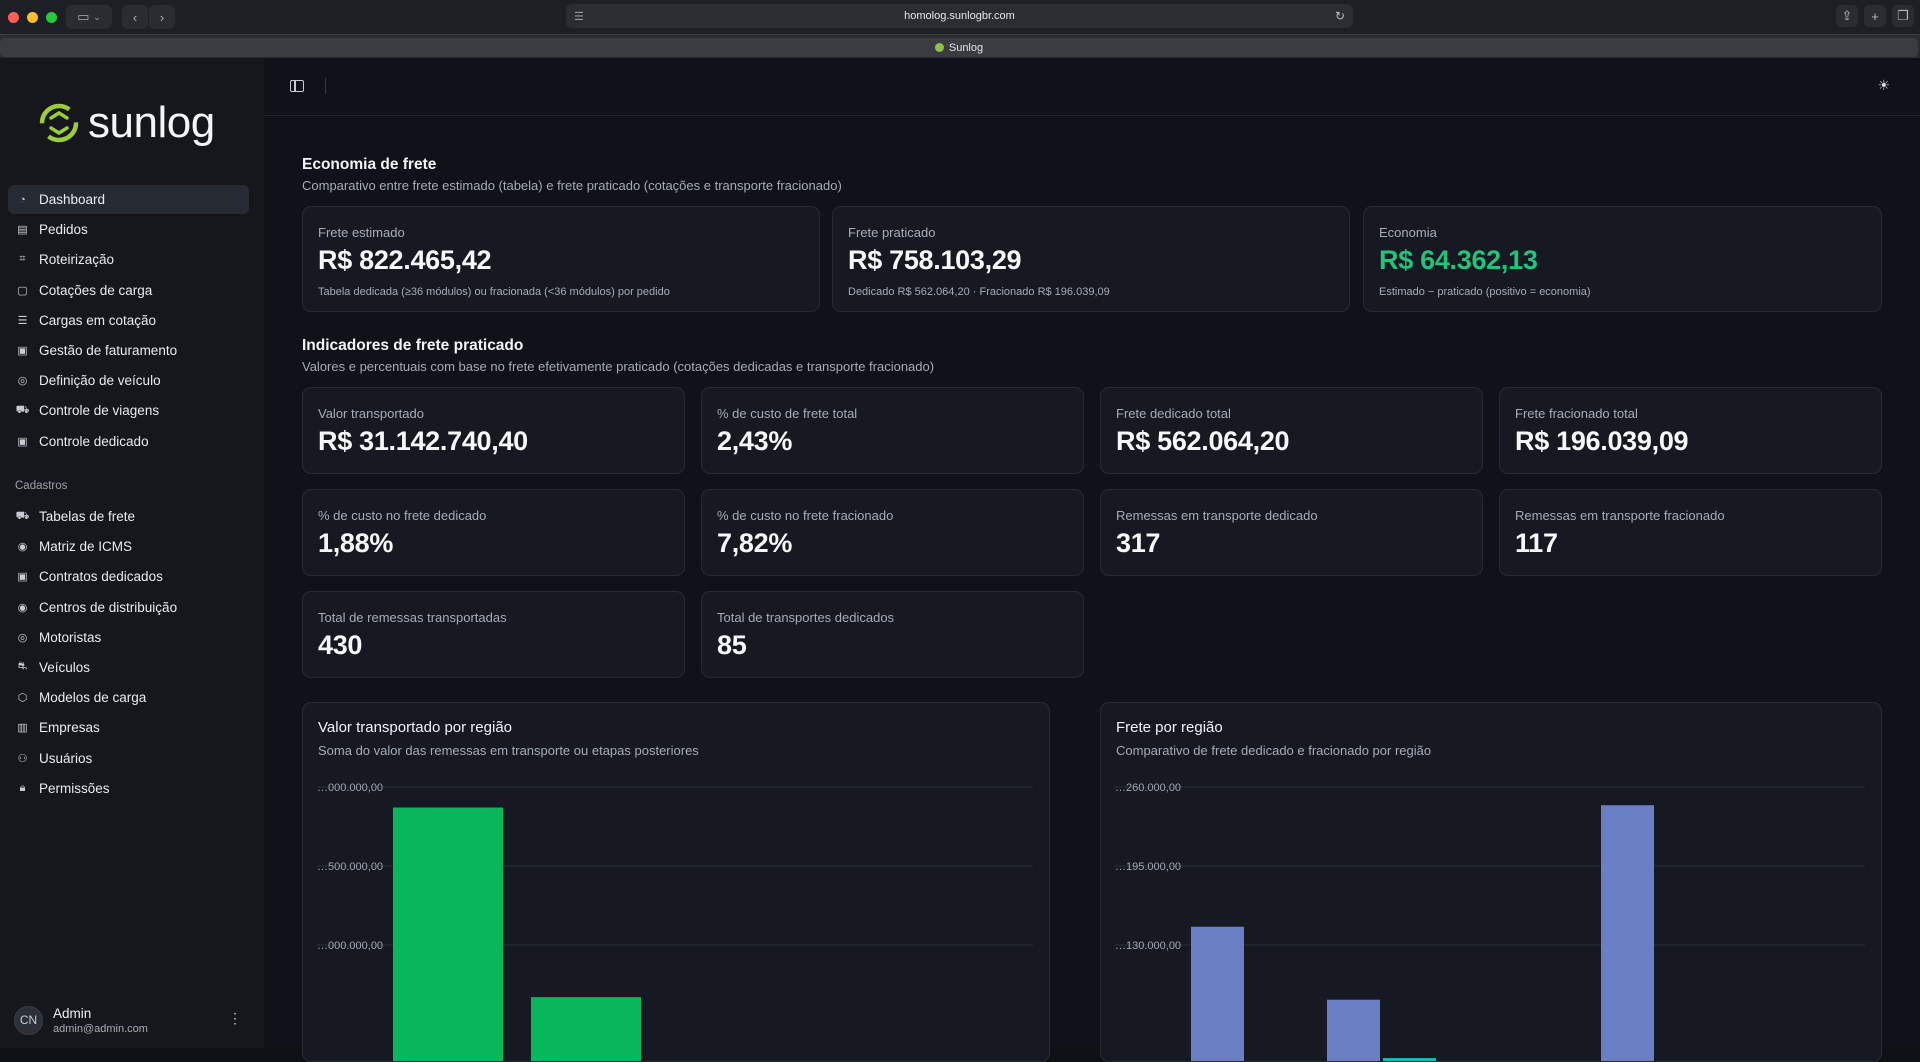  What do you see at coordinates (70, 637) in the screenshot?
I see `sidebar-item-label: Motoristas` at bounding box center [70, 637].